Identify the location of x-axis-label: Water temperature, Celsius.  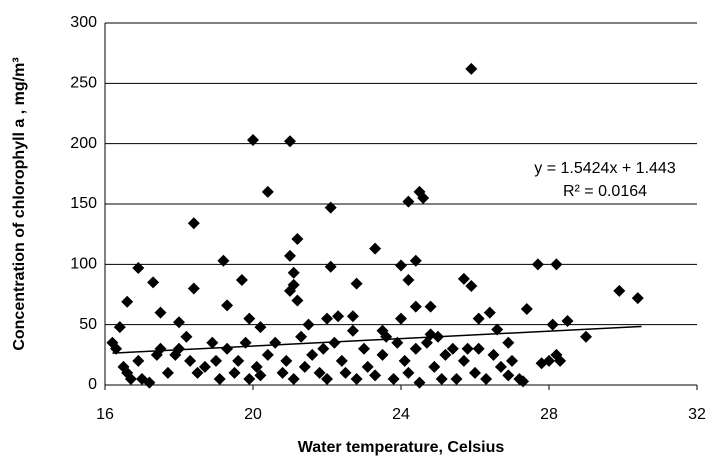
(401, 447).